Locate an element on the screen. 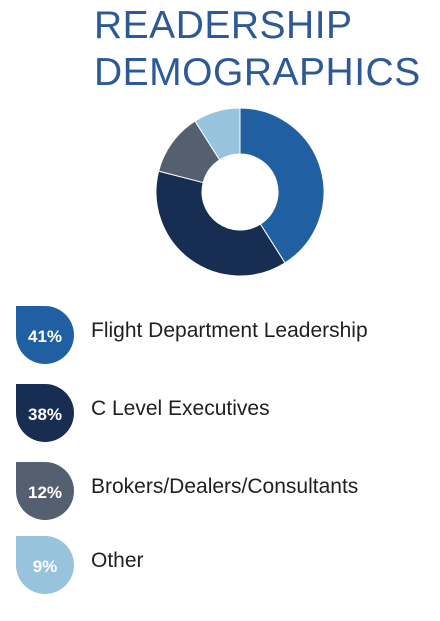 Image resolution: width=440 pixels, height=621 pixels. percent-label: 12% is located at coordinates (45, 492).